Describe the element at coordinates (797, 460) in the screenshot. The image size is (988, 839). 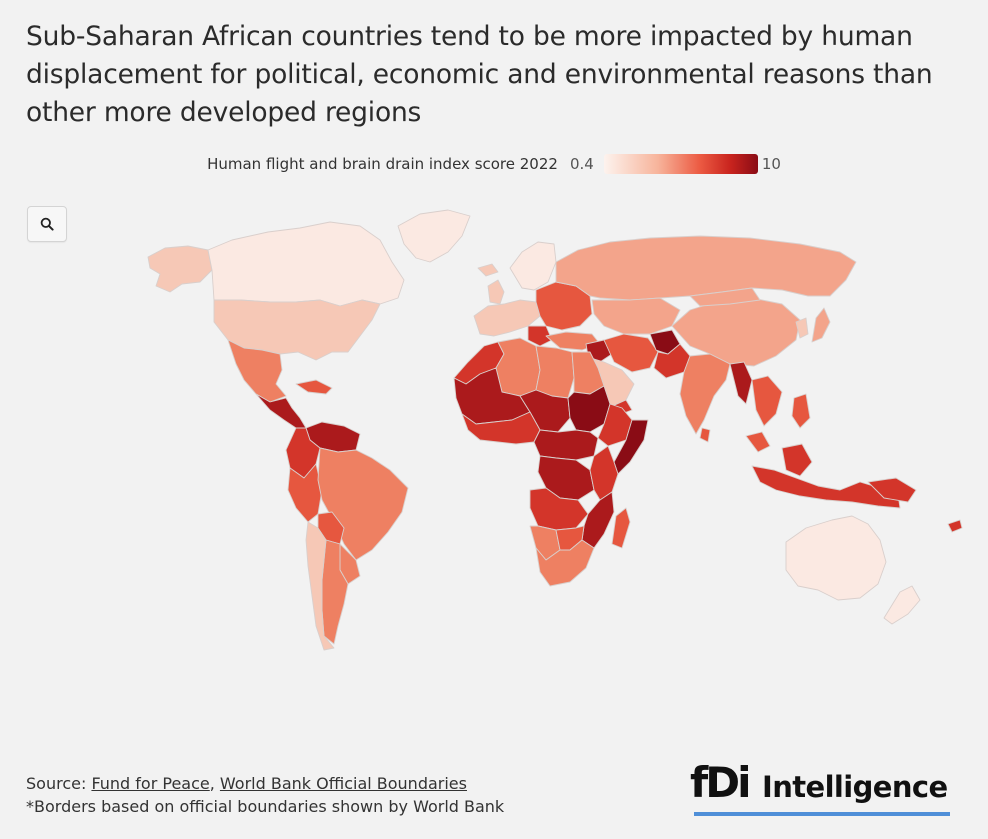
I see `region-borneo` at that location.